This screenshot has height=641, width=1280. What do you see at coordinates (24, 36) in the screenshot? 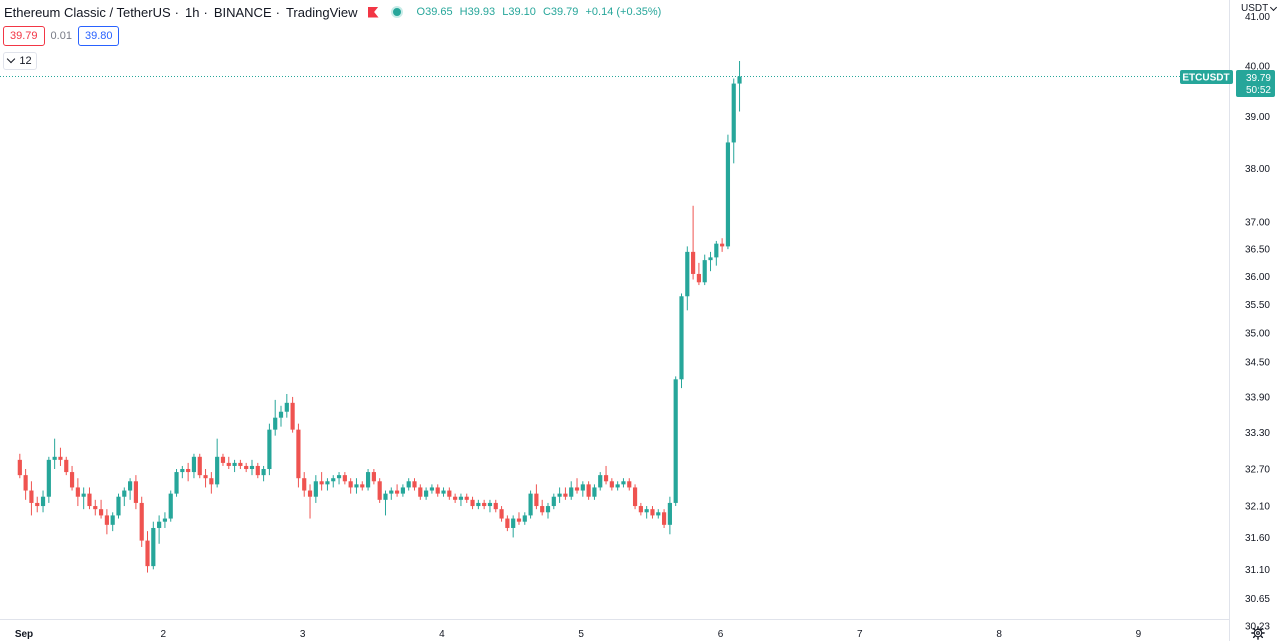
I see `sell-price-button: 39.79` at bounding box center [24, 36].